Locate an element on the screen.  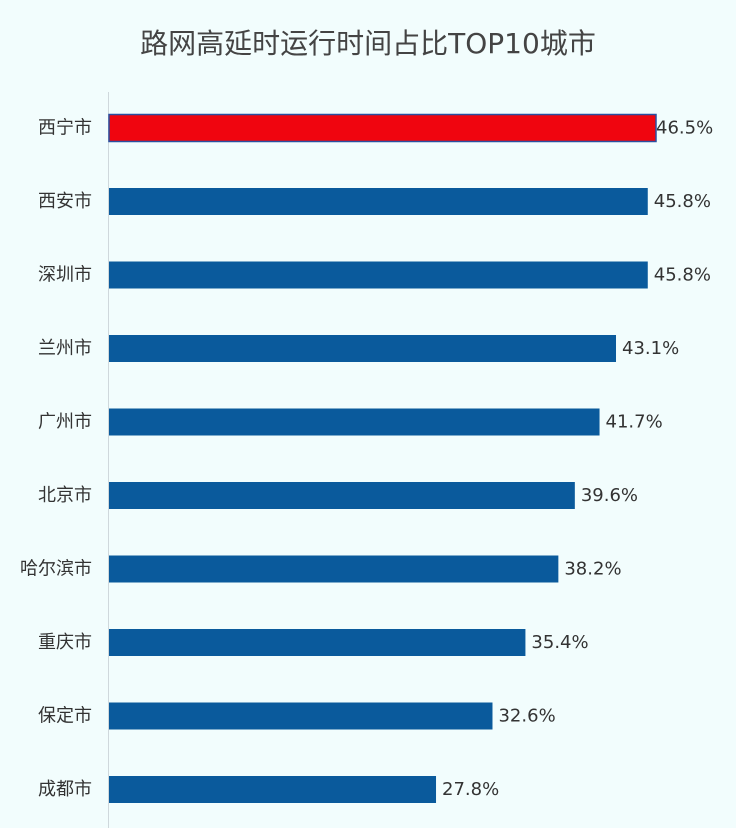
category-label: 兰州市 is located at coordinates (65, 348).